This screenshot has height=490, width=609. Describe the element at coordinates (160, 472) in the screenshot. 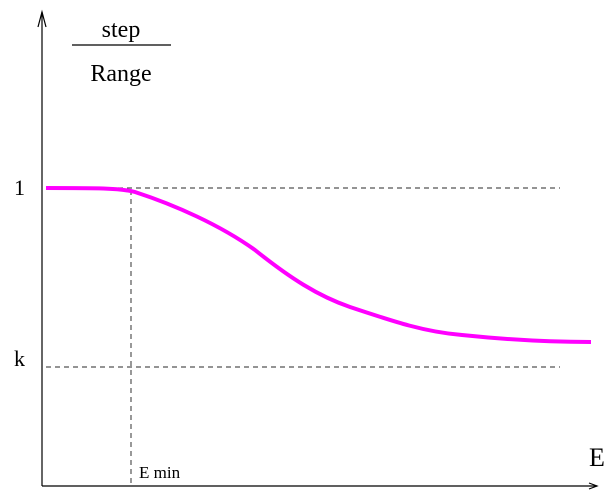

I see `tick-label-e-min: E min` at that location.